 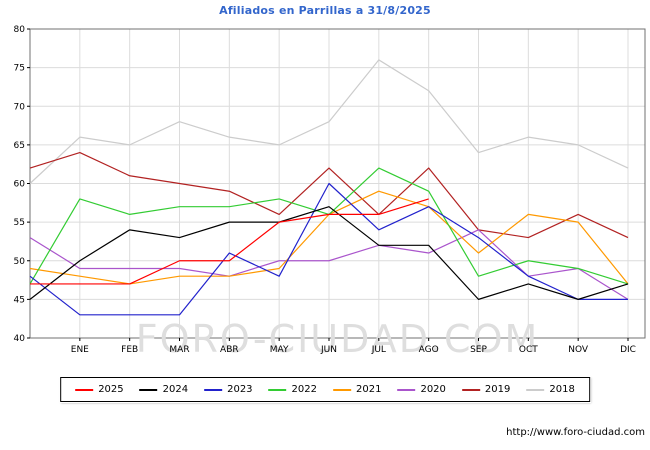 What do you see at coordinates (213, 389) in the screenshot?
I see `legend-swatch-2023` at bounding box center [213, 389].